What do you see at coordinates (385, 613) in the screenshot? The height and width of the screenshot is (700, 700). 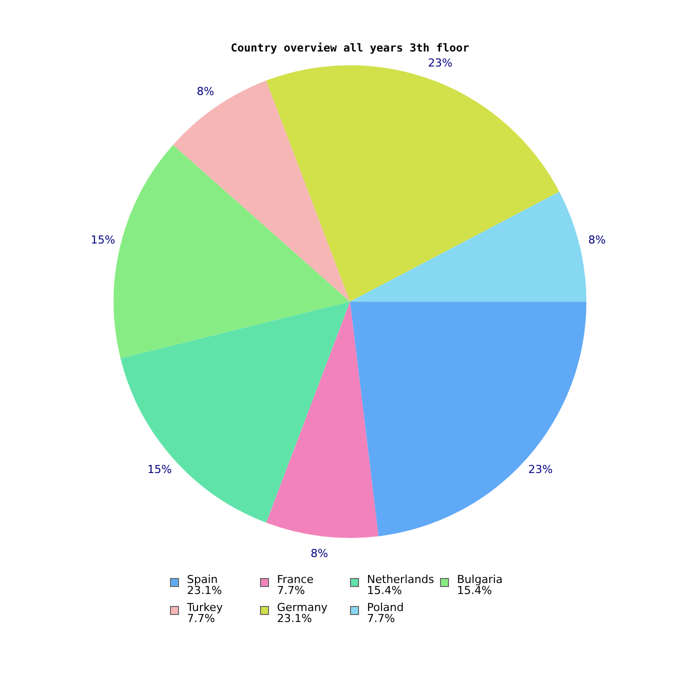 I see `legend-label: Poland 7.7%` at bounding box center [385, 613].